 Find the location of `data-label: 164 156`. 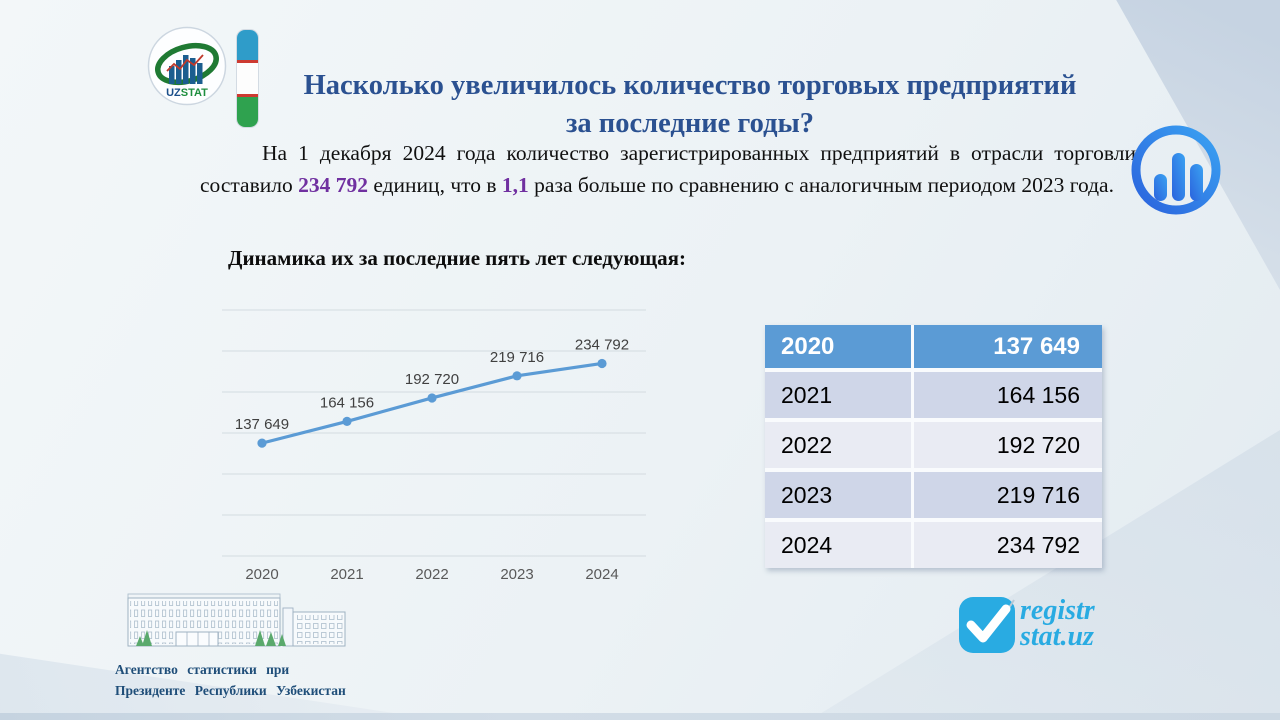

data-label: 164 156 is located at coordinates (347, 402).